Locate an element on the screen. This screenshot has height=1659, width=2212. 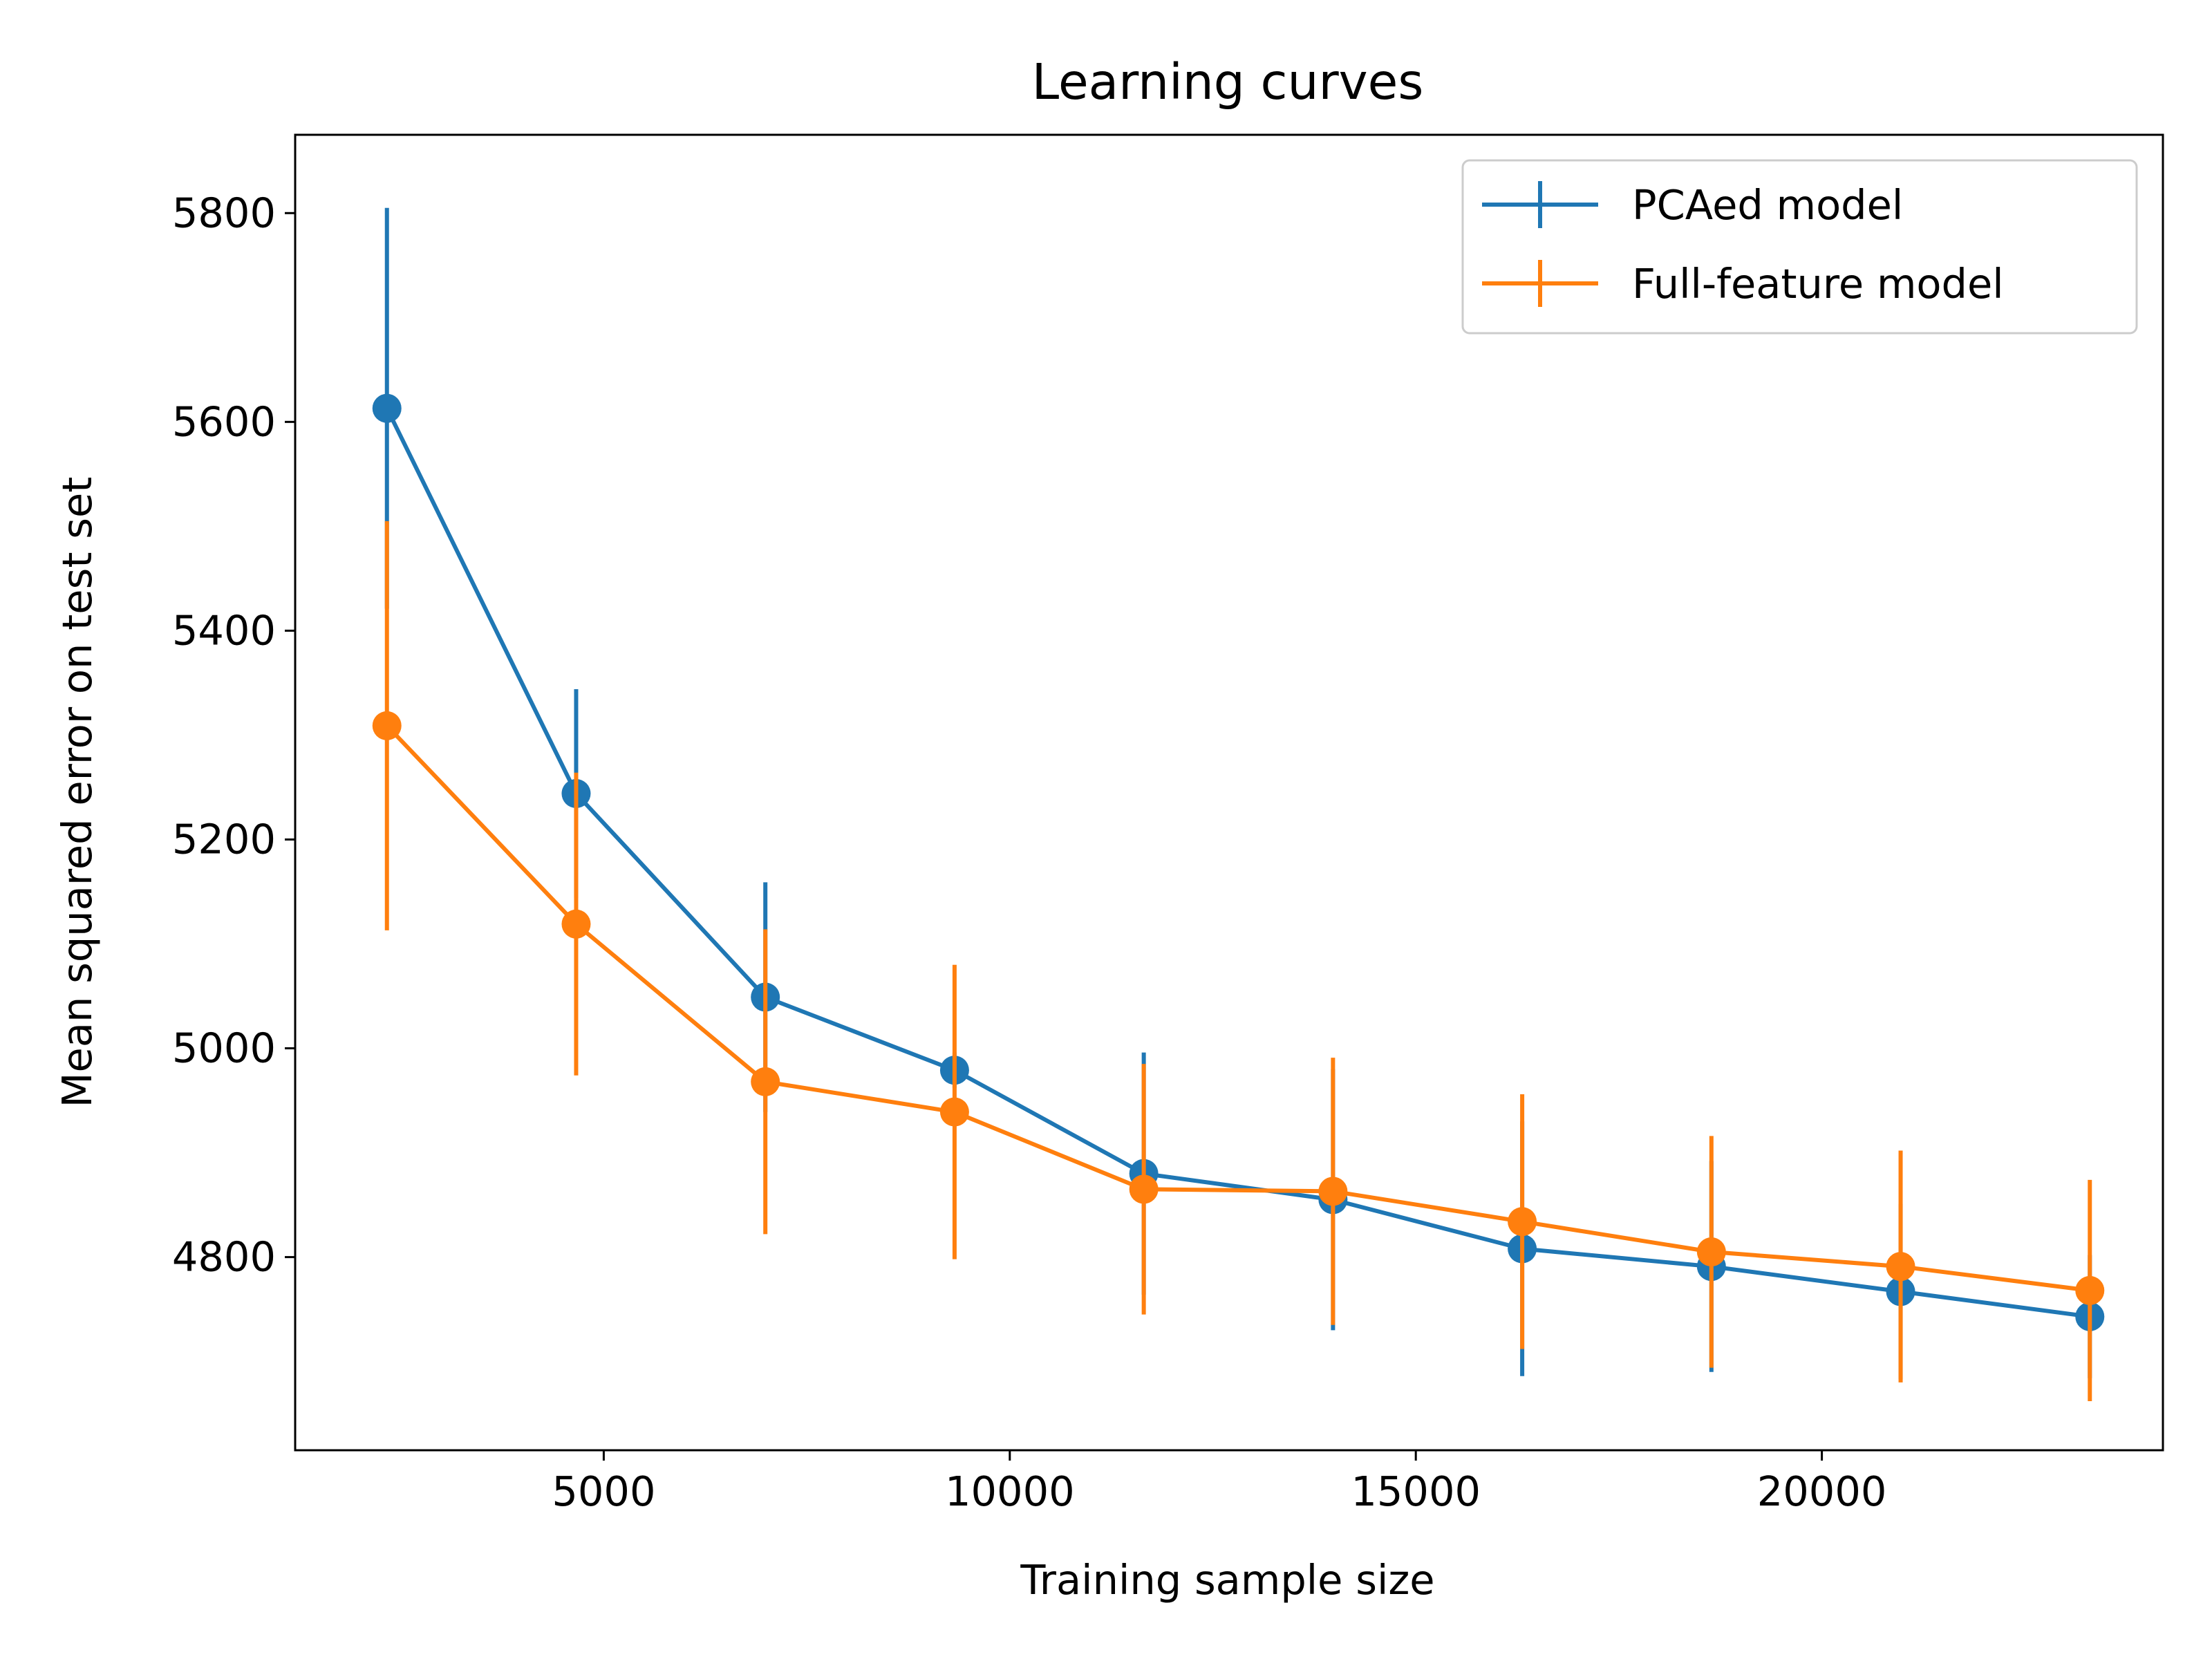
y-tick-label: 4800 is located at coordinates (224, 1257).